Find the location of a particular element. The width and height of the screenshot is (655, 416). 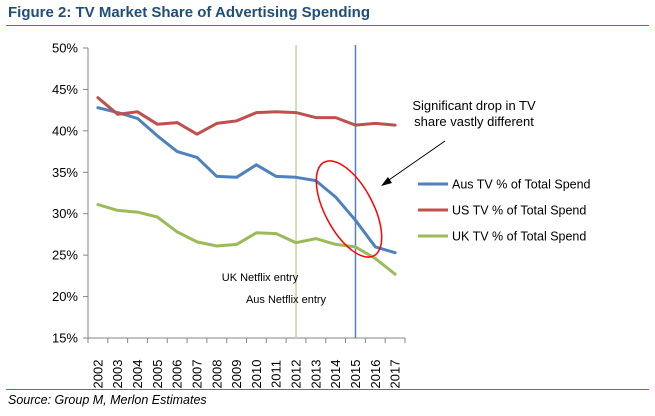

y-tick-label: 30% is located at coordinates (65, 213).